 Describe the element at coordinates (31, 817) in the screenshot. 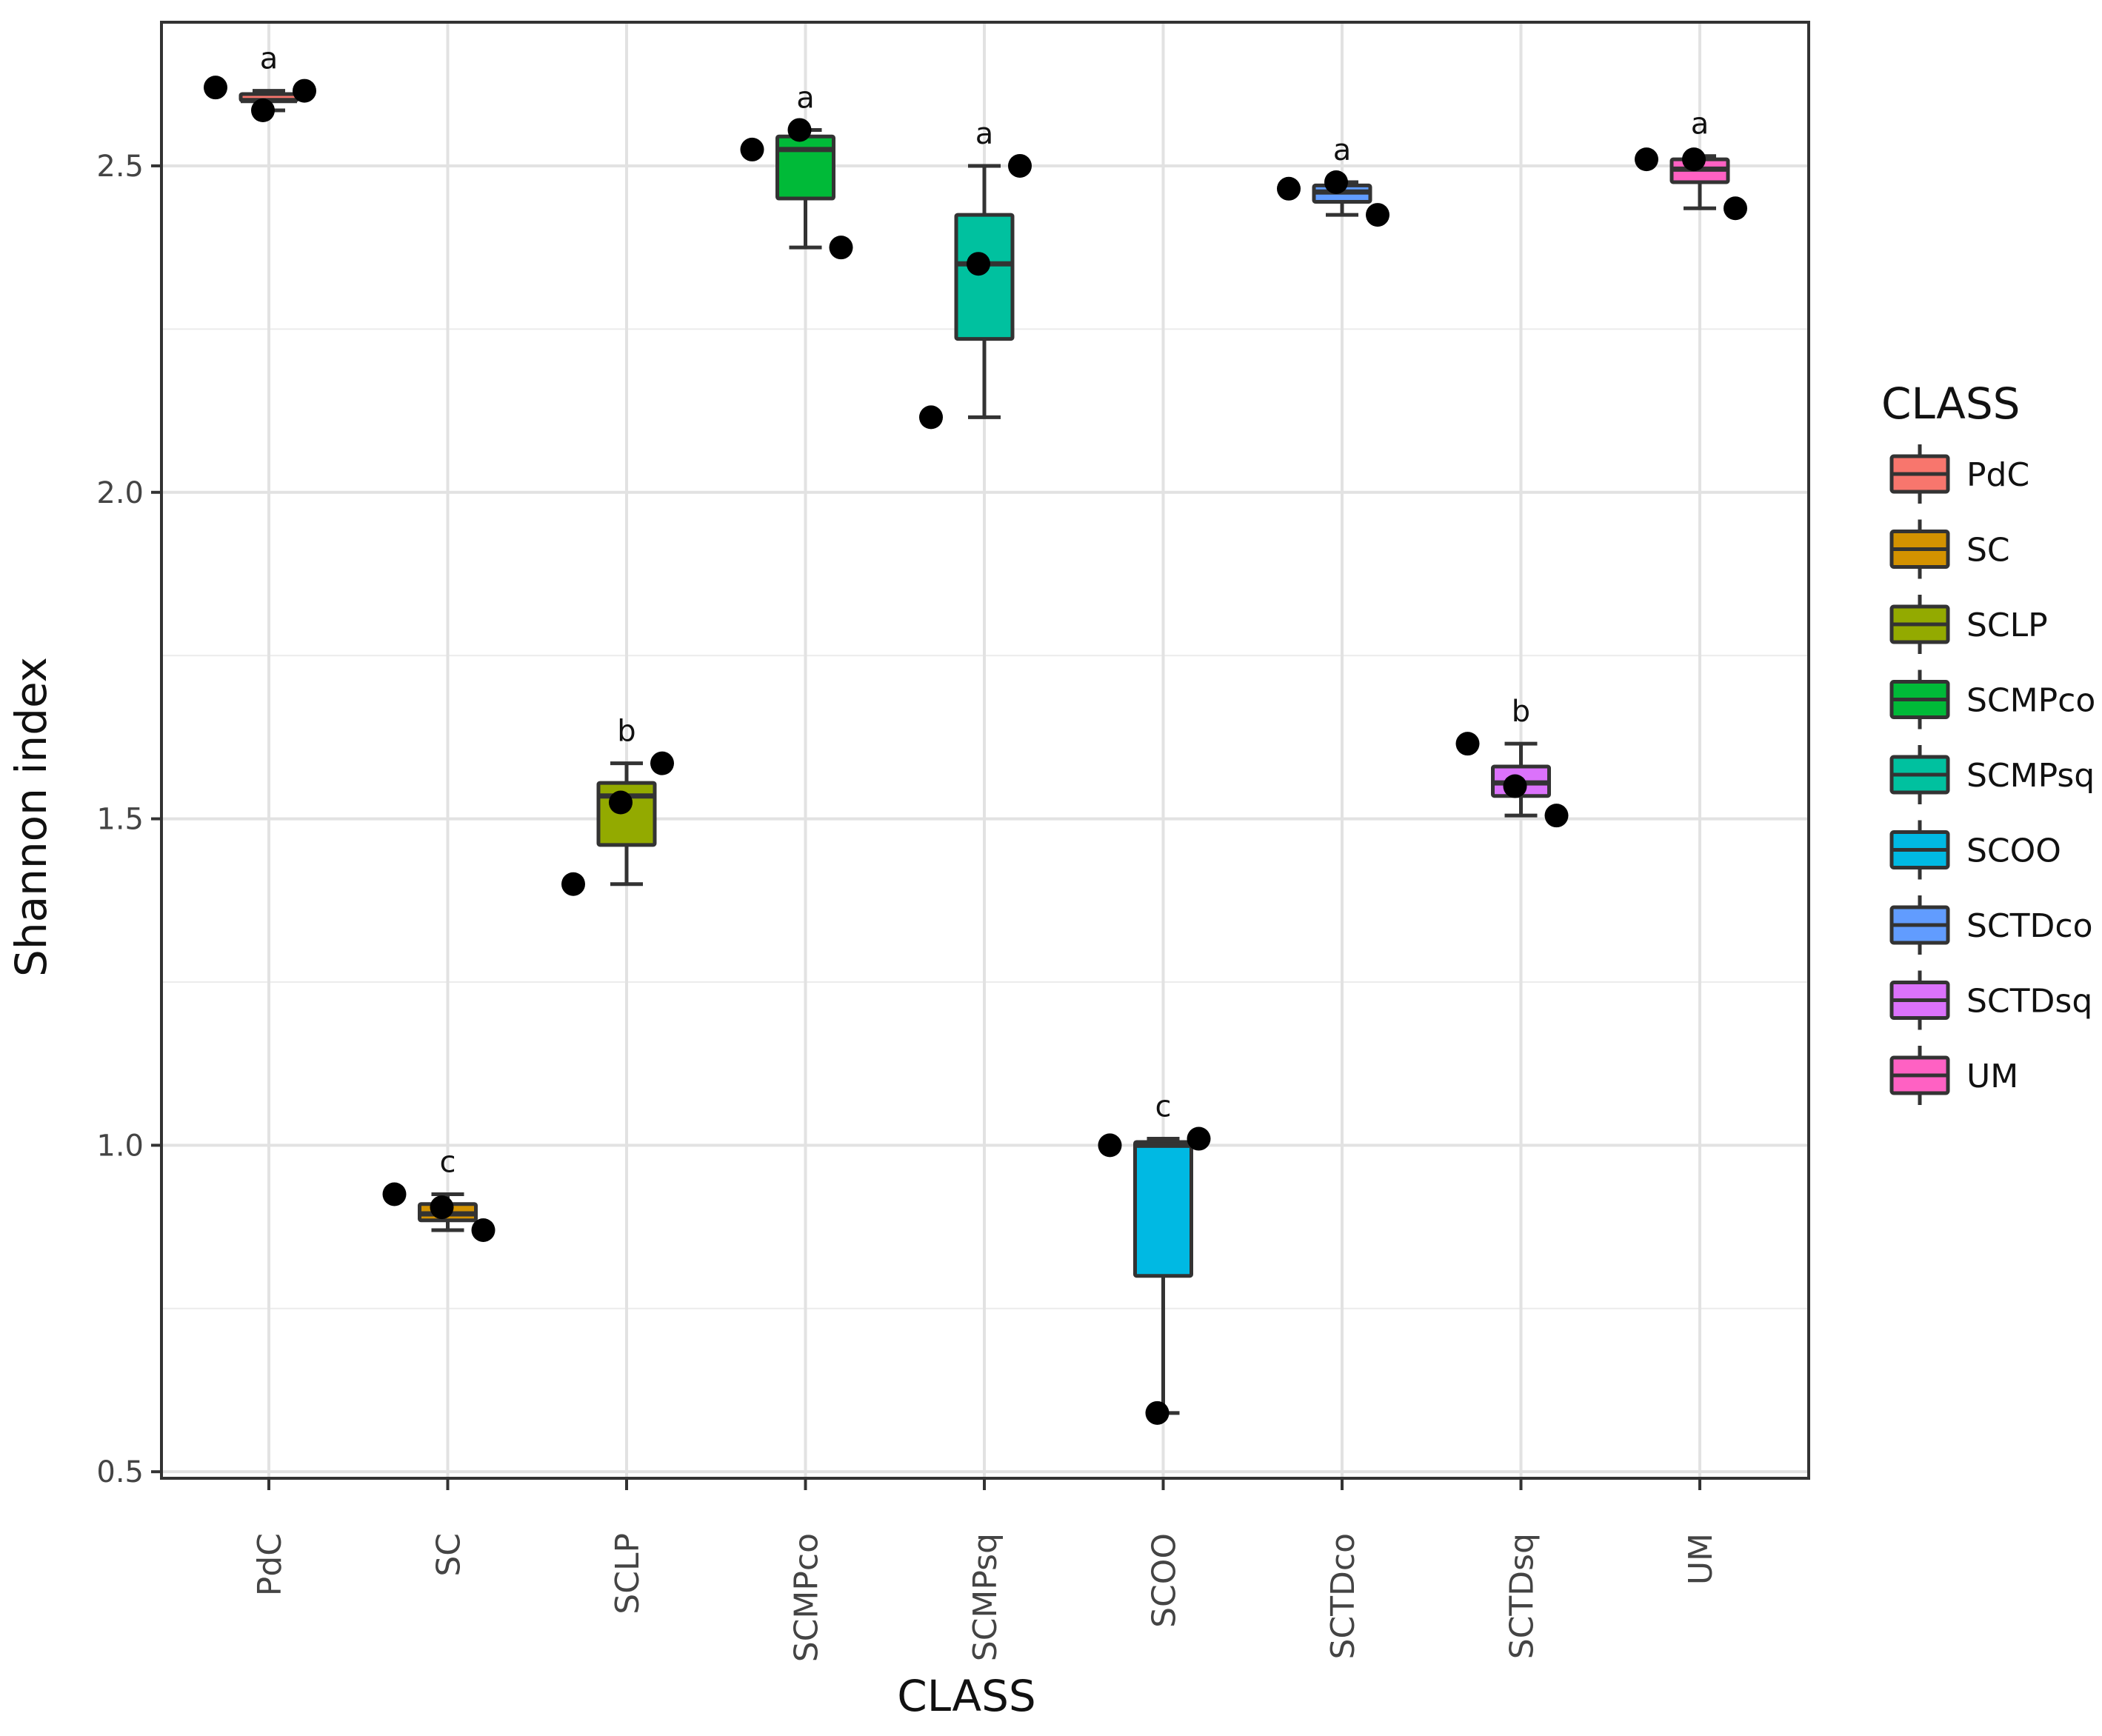

I see `y-axis-title: Shannon index` at that location.